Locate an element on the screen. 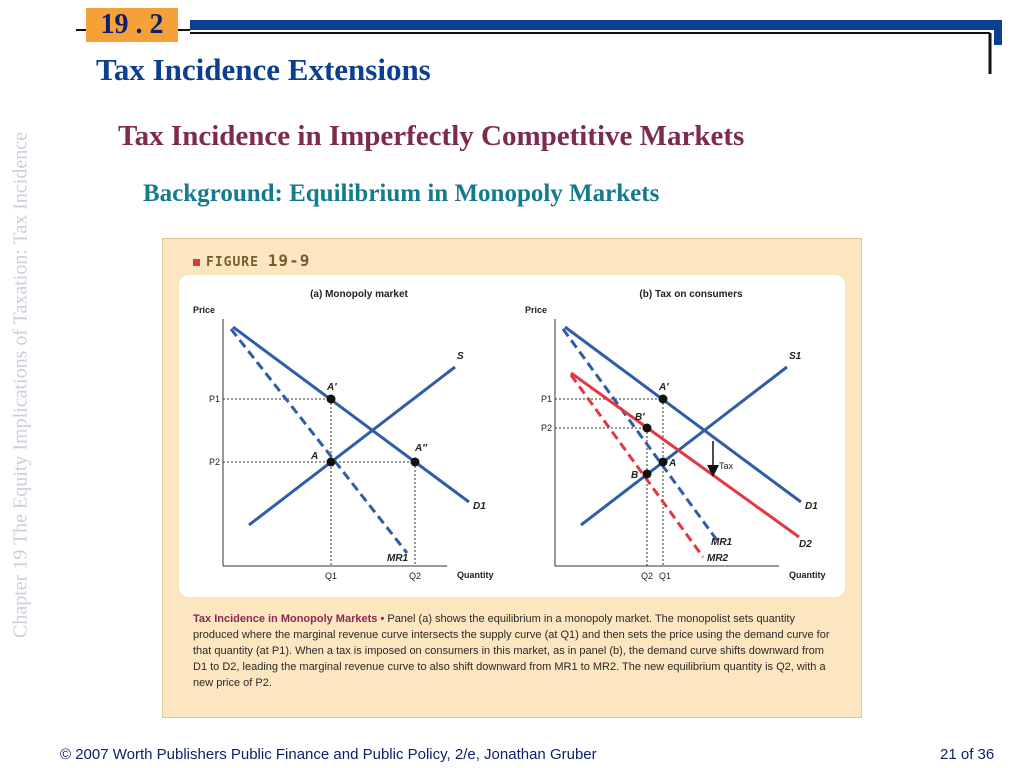 This screenshot has width=1024, height=768. panel-b-q2-label: Q2 is located at coordinates (647, 576).